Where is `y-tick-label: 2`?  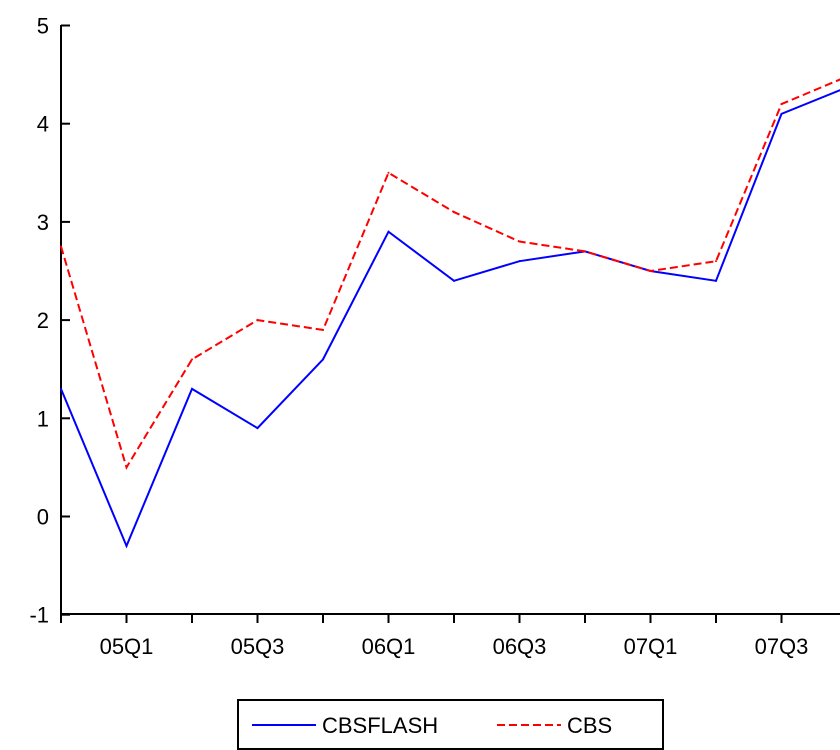 y-tick-label: 2 is located at coordinates (43, 320).